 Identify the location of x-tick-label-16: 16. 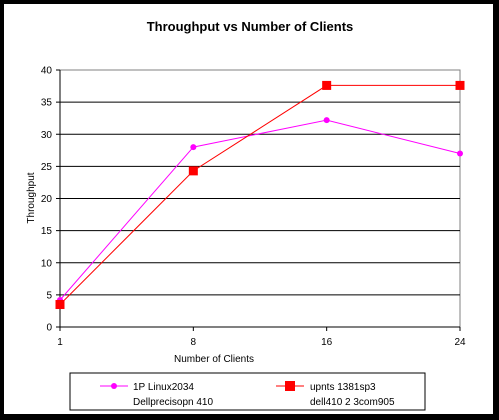
(327, 342).